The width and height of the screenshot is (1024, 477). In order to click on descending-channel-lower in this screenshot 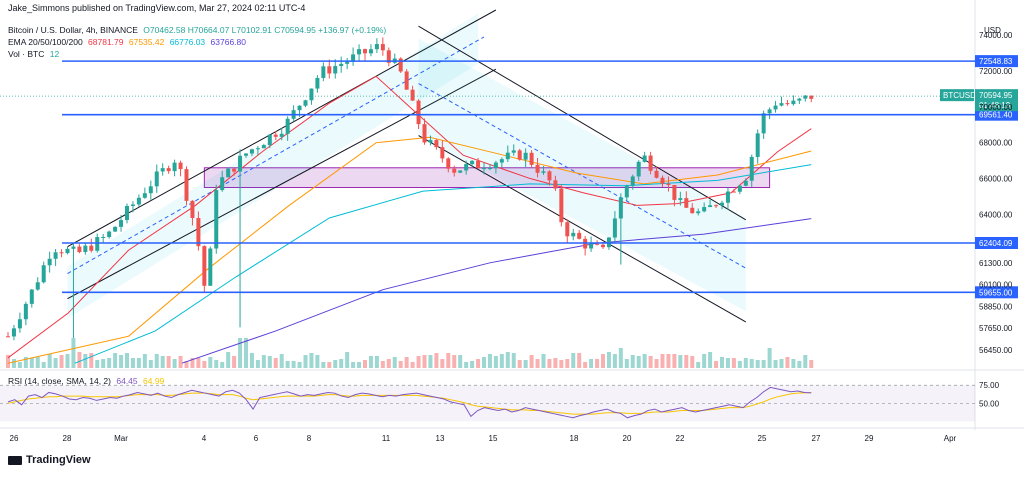, I will do `click(582, 229)`.